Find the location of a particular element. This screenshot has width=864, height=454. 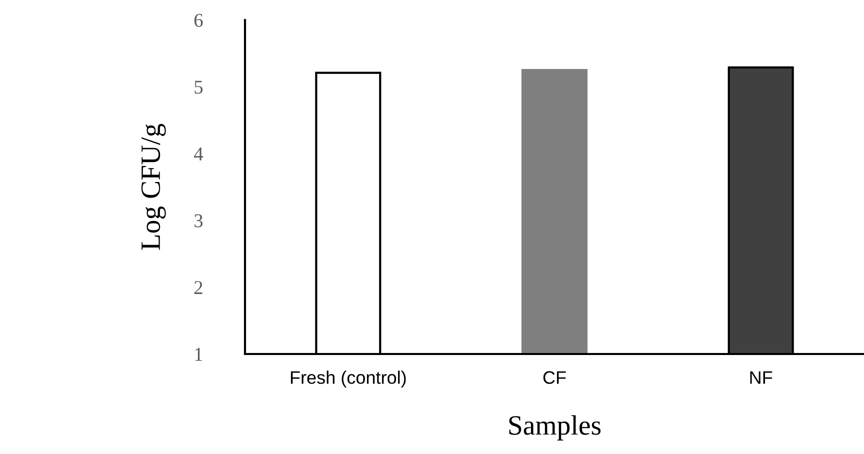

y-tick-label: 5 is located at coordinates (198, 87).